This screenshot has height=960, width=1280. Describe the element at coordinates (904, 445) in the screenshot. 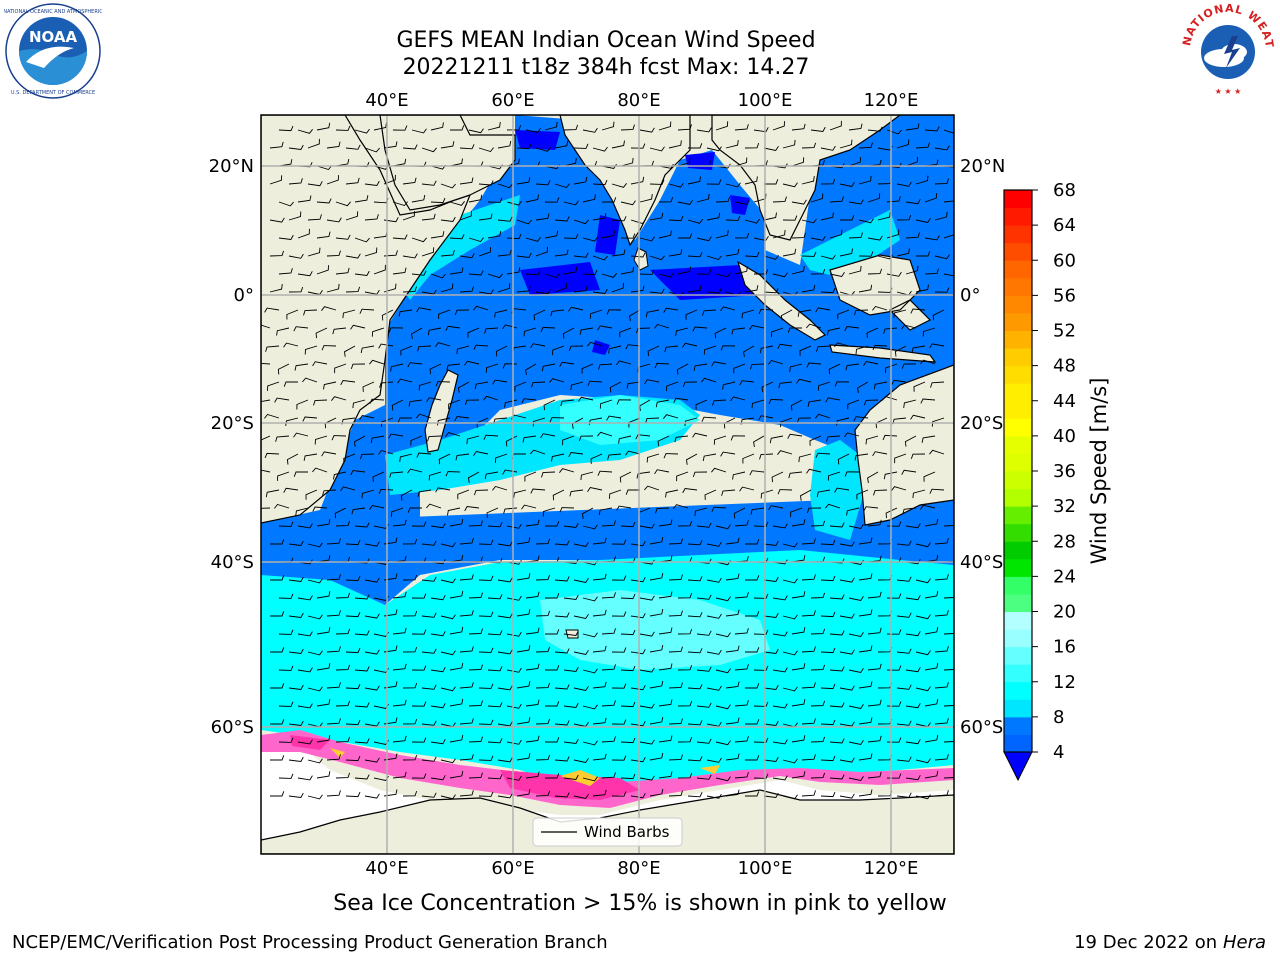

I see `australia-land` at that location.